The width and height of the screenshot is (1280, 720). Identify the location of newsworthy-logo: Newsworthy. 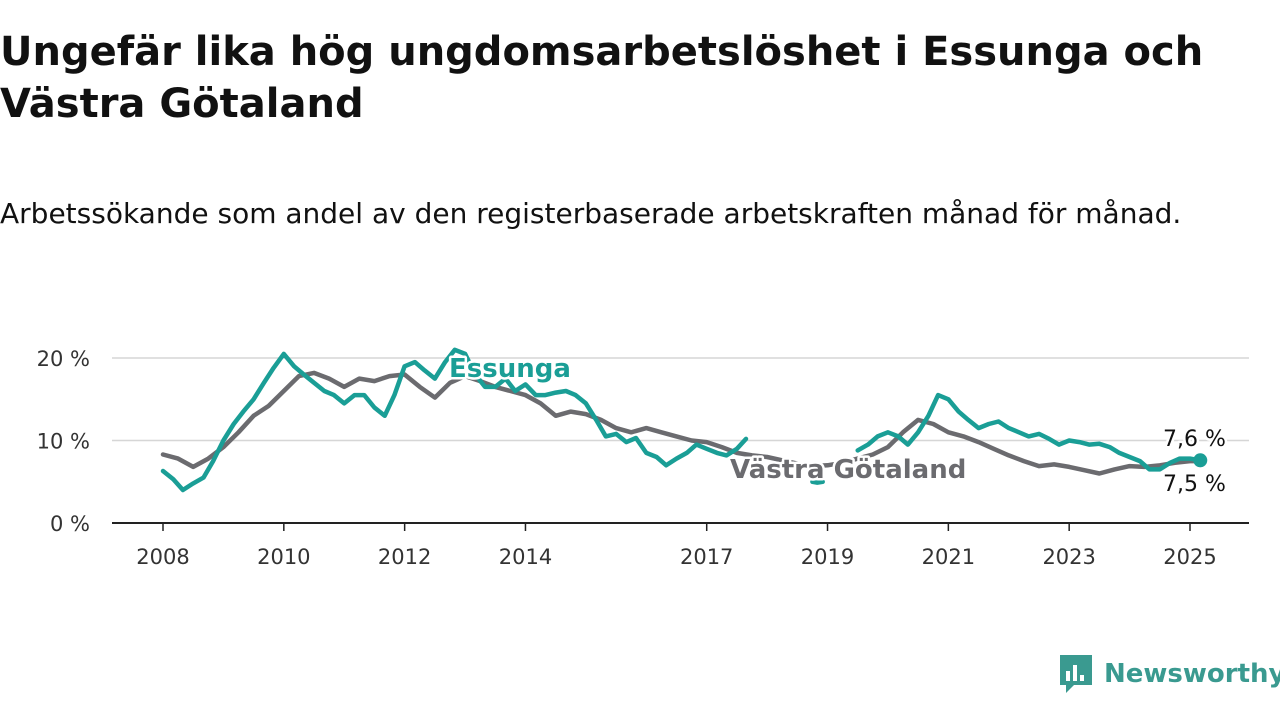
(1169, 674).